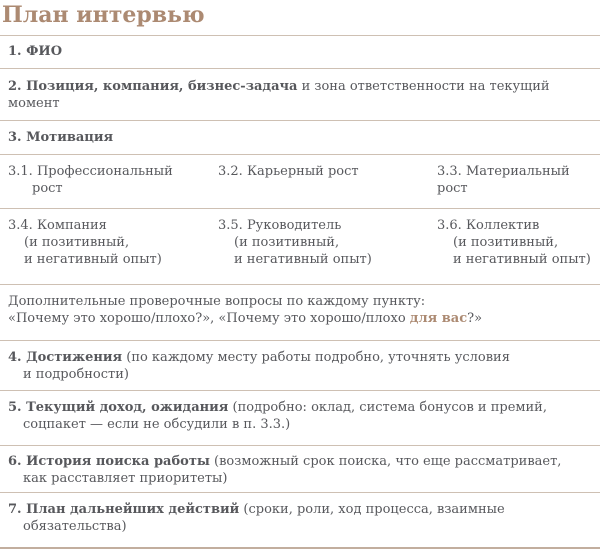 This screenshot has width=600, height=549. What do you see at coordinates (300, 137) in the screenshot?
I see `row-3-motivation: 3. Мотивация` at bounding box center [300, 137].